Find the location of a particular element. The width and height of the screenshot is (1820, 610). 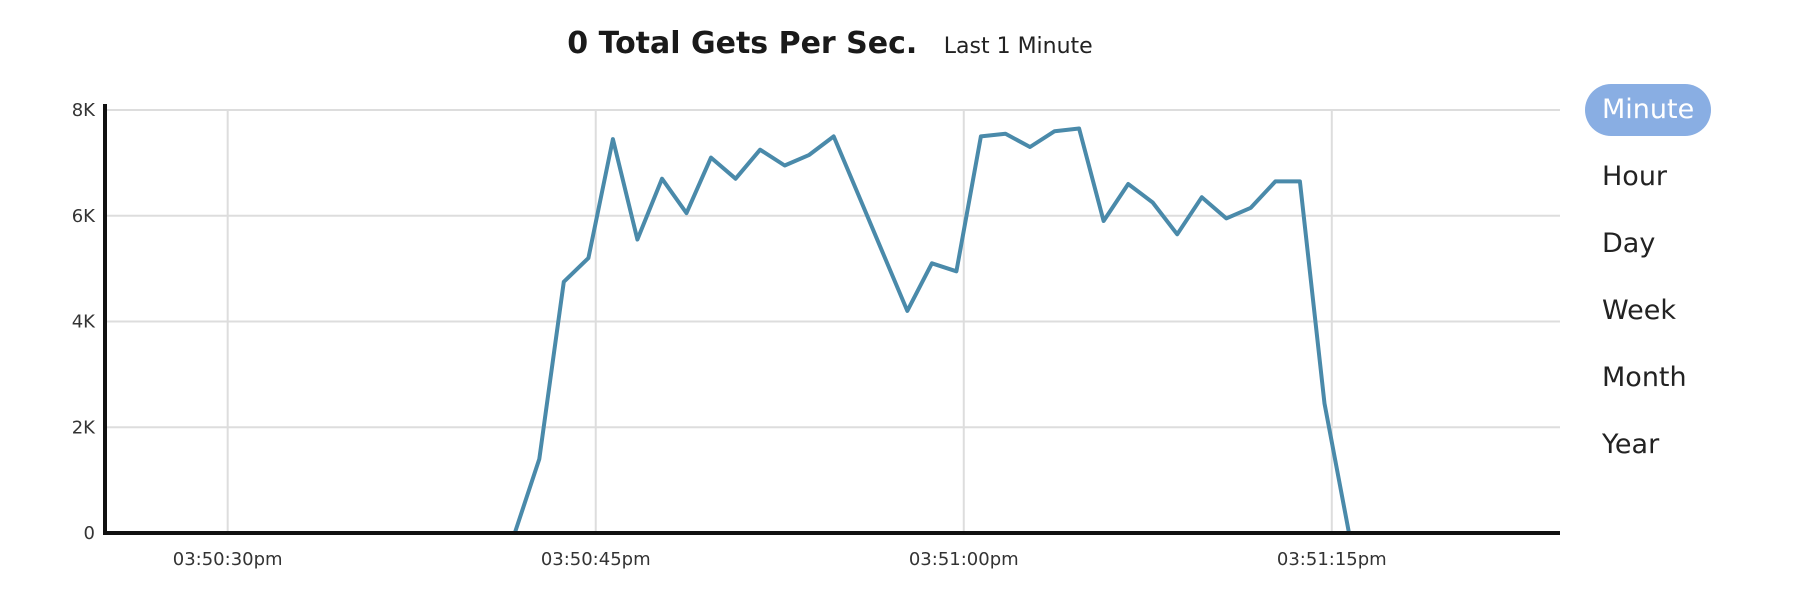

range-button-minute: Minute is located at coordinates (1648, 110).